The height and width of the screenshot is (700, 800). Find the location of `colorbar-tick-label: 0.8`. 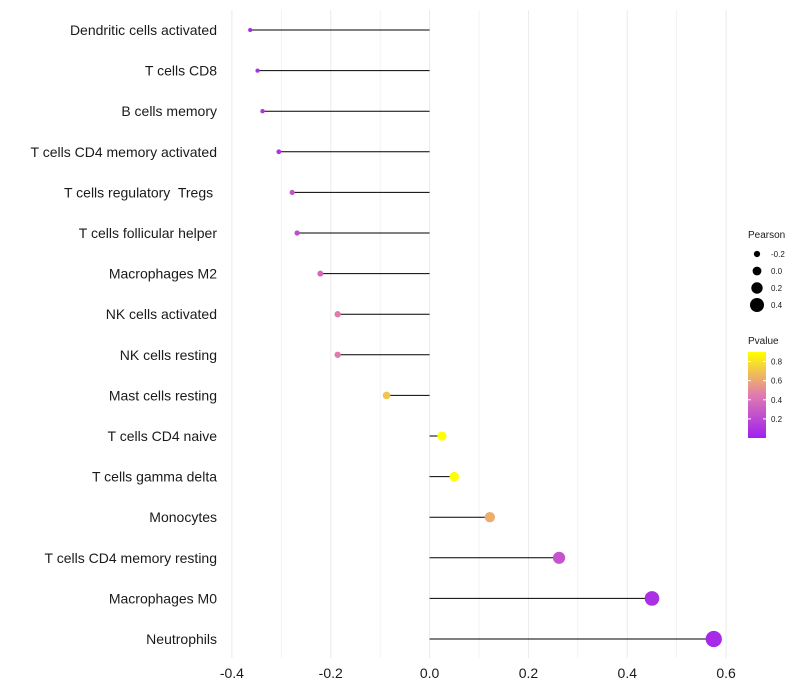

colorbar-tick-label: 0.8 is located at coordinates (777, 362).